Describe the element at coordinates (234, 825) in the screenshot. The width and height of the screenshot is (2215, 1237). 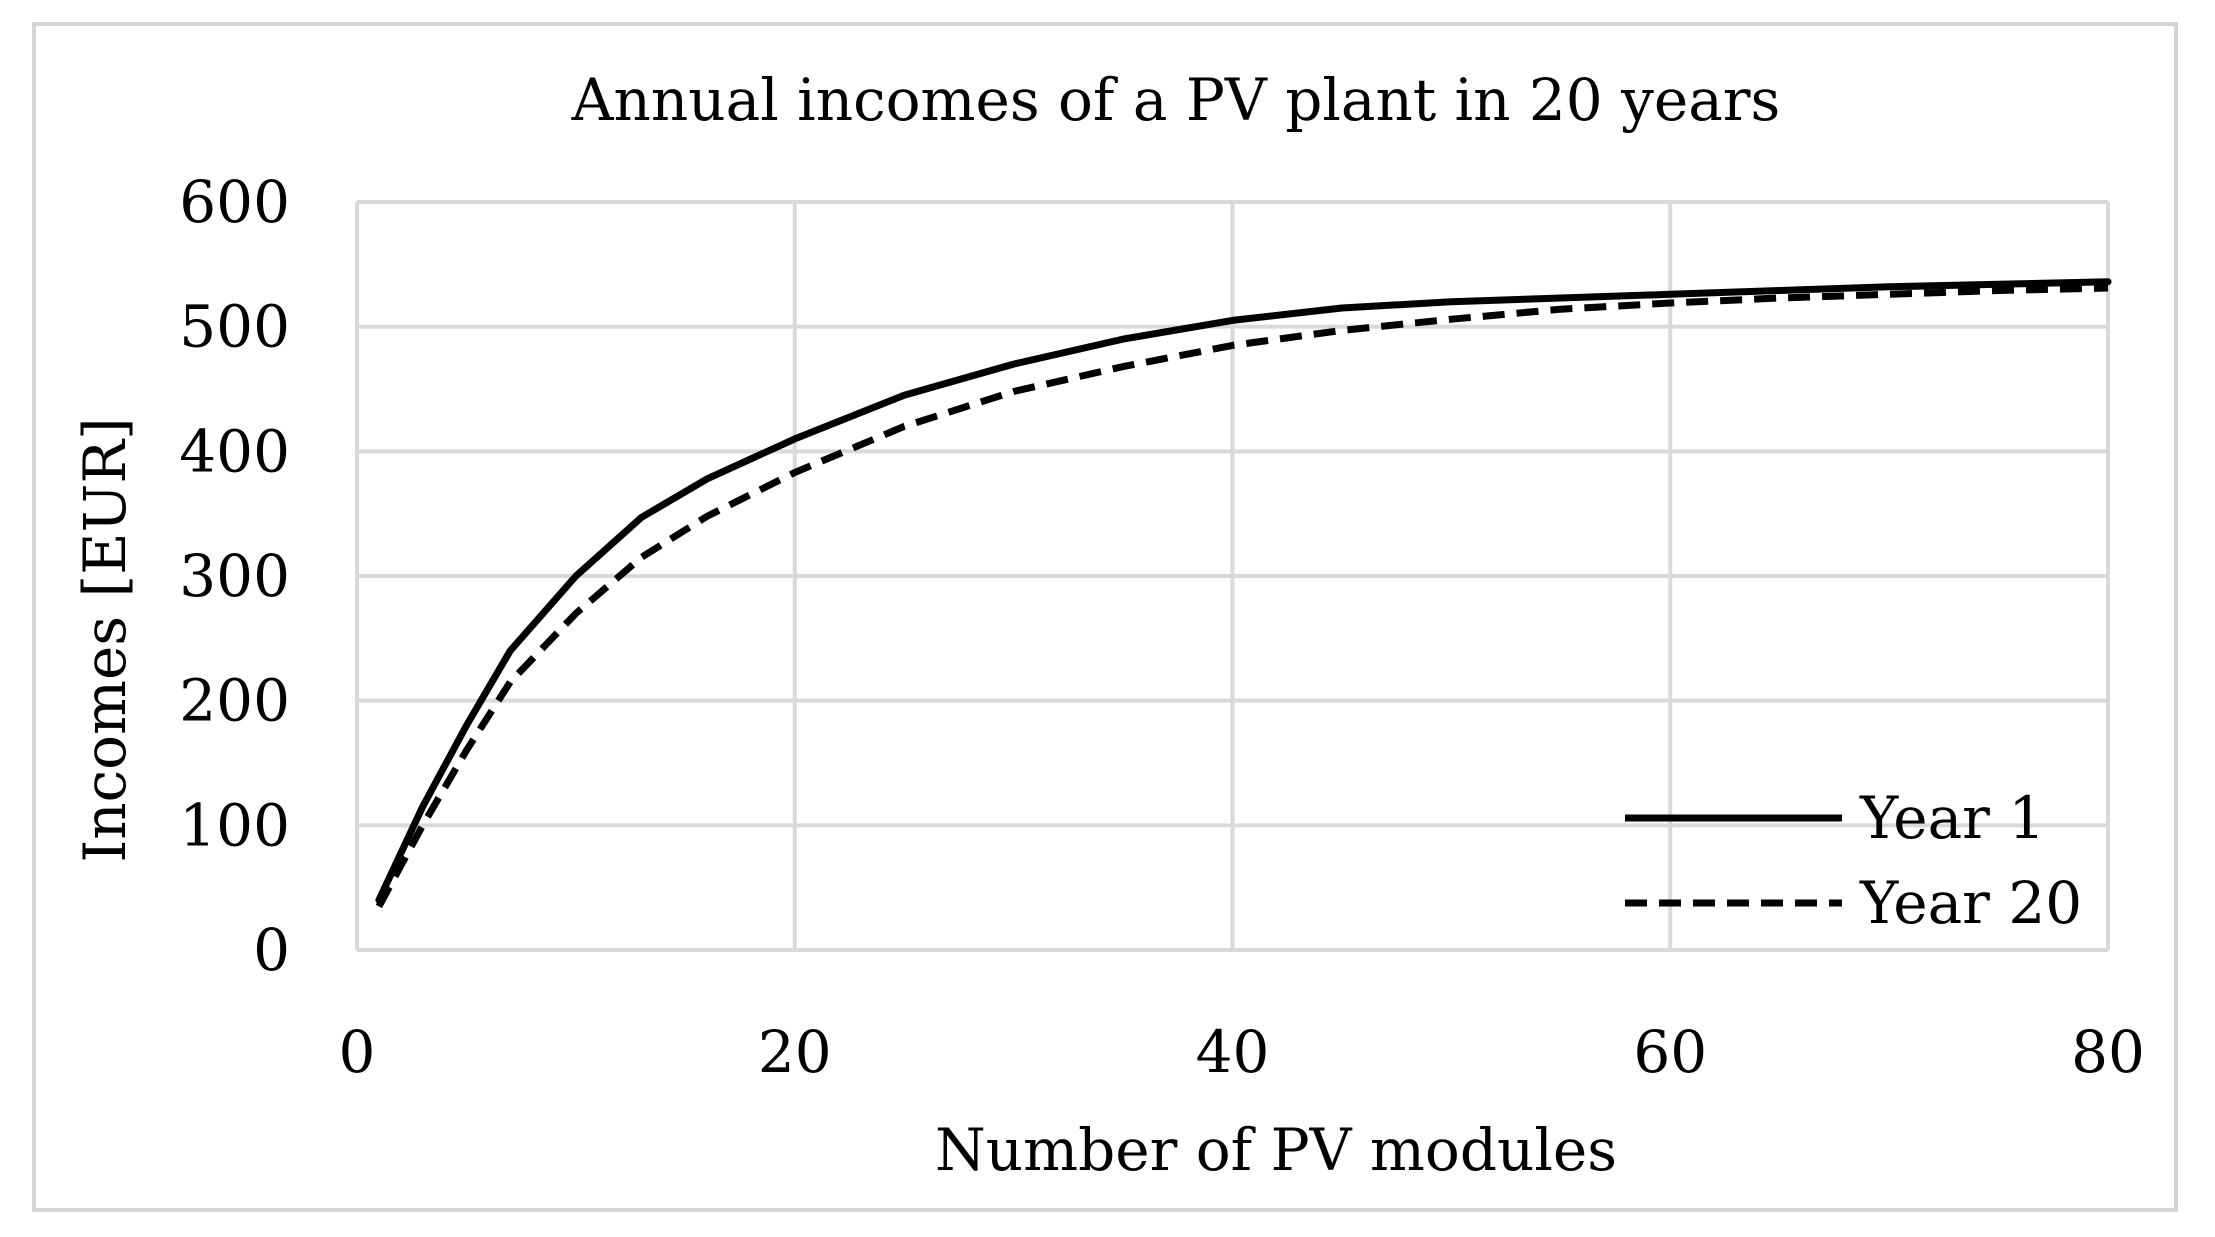
I see `y-tick-label: 100` at that location.